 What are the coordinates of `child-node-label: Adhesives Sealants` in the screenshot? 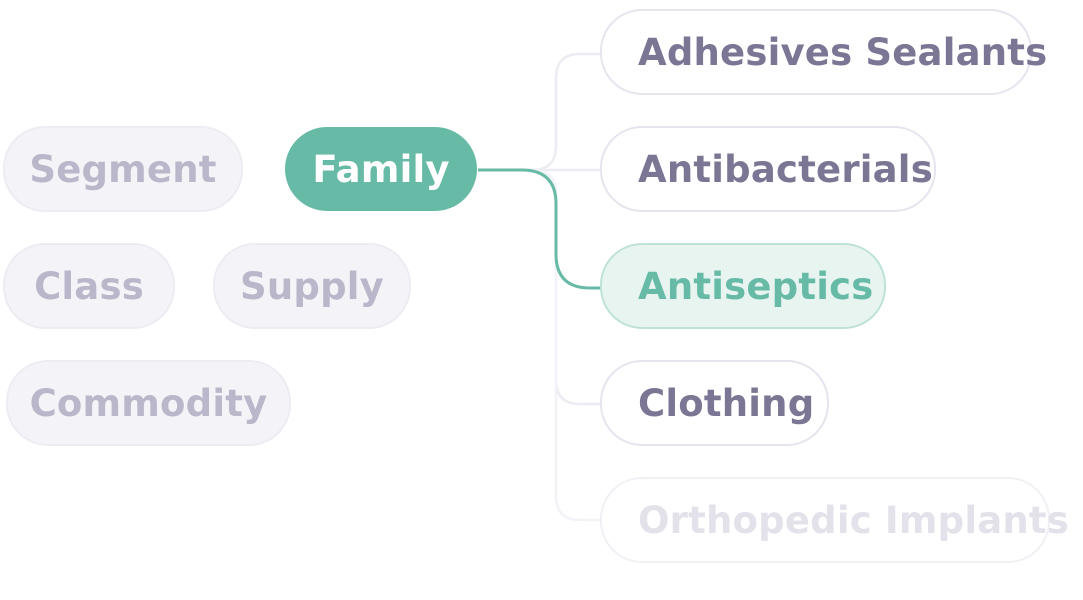 It's located at (843, 52).